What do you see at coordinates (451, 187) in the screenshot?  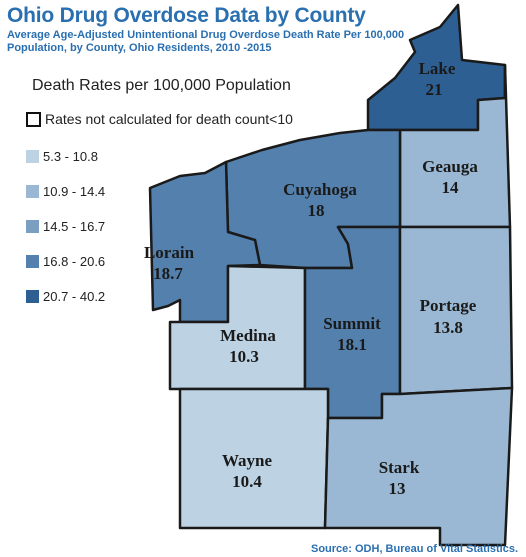 I see `label-geauga-rate: 14` at bounding box center [451, 187].